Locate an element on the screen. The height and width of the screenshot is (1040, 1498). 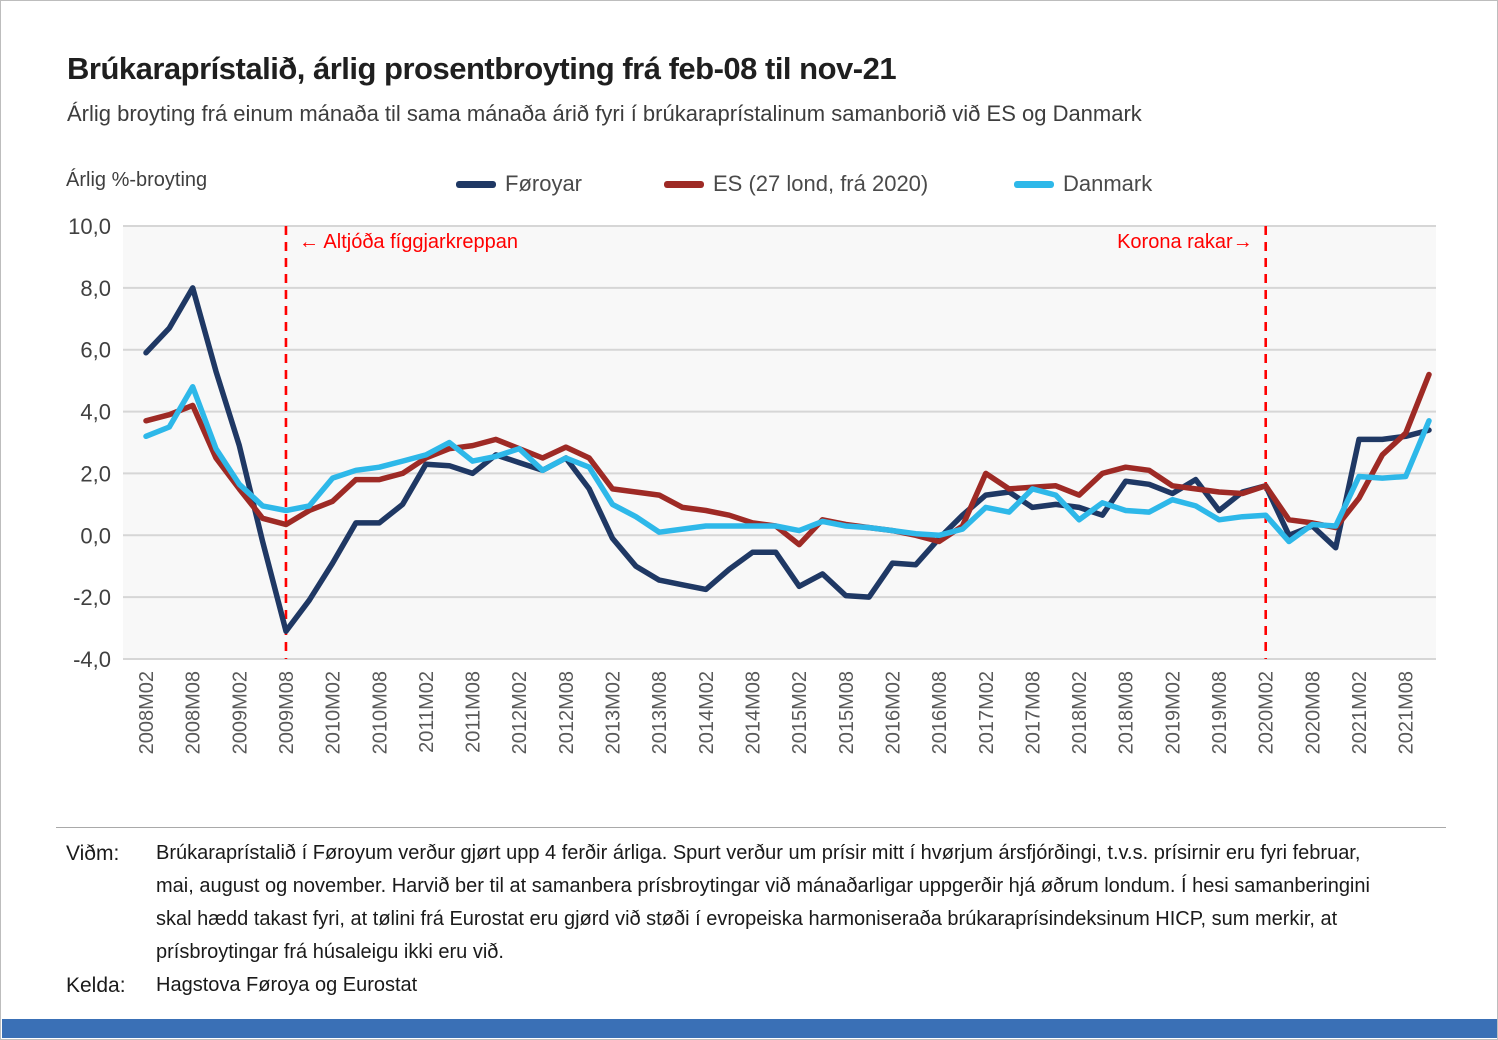
x-tick-label: 2021M02 is located at coordinates (1360, 712).